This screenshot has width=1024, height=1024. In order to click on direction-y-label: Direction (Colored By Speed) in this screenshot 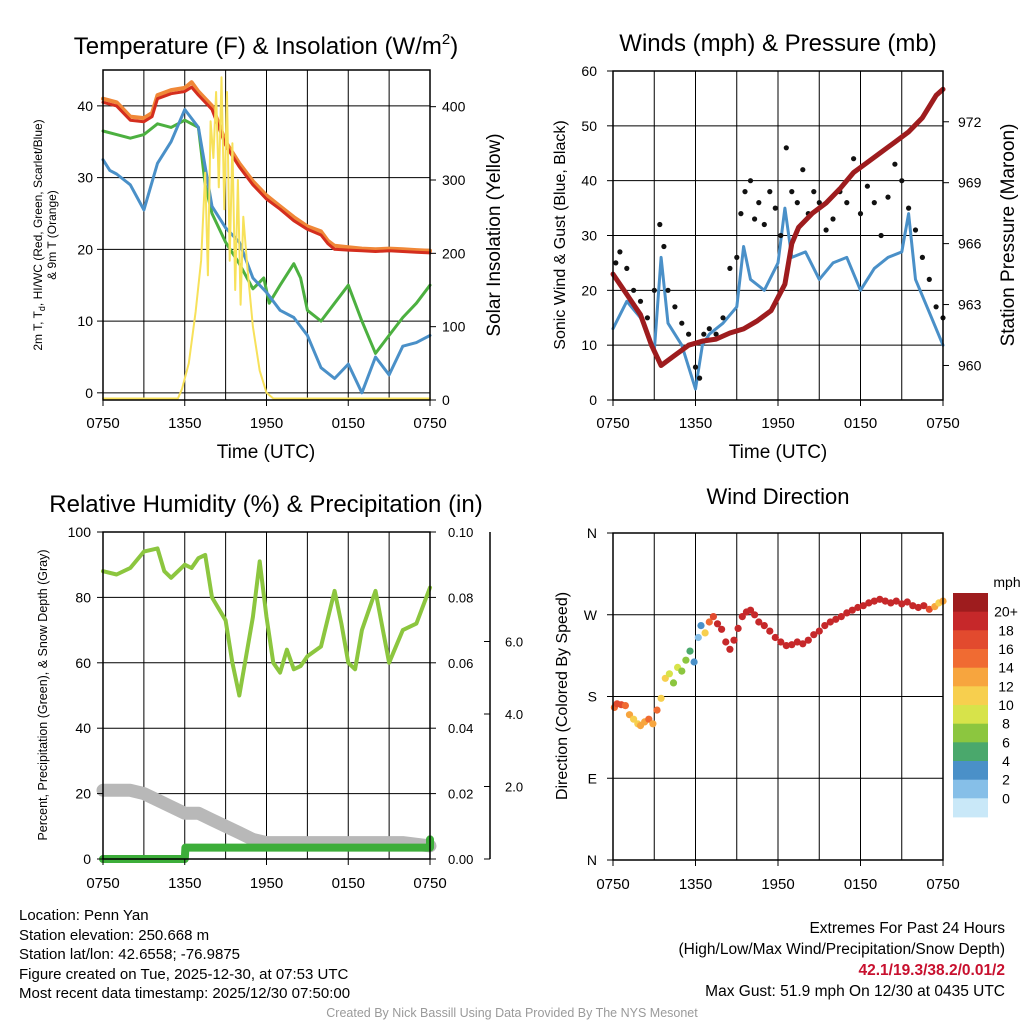, I will do `click(562, 696)`.